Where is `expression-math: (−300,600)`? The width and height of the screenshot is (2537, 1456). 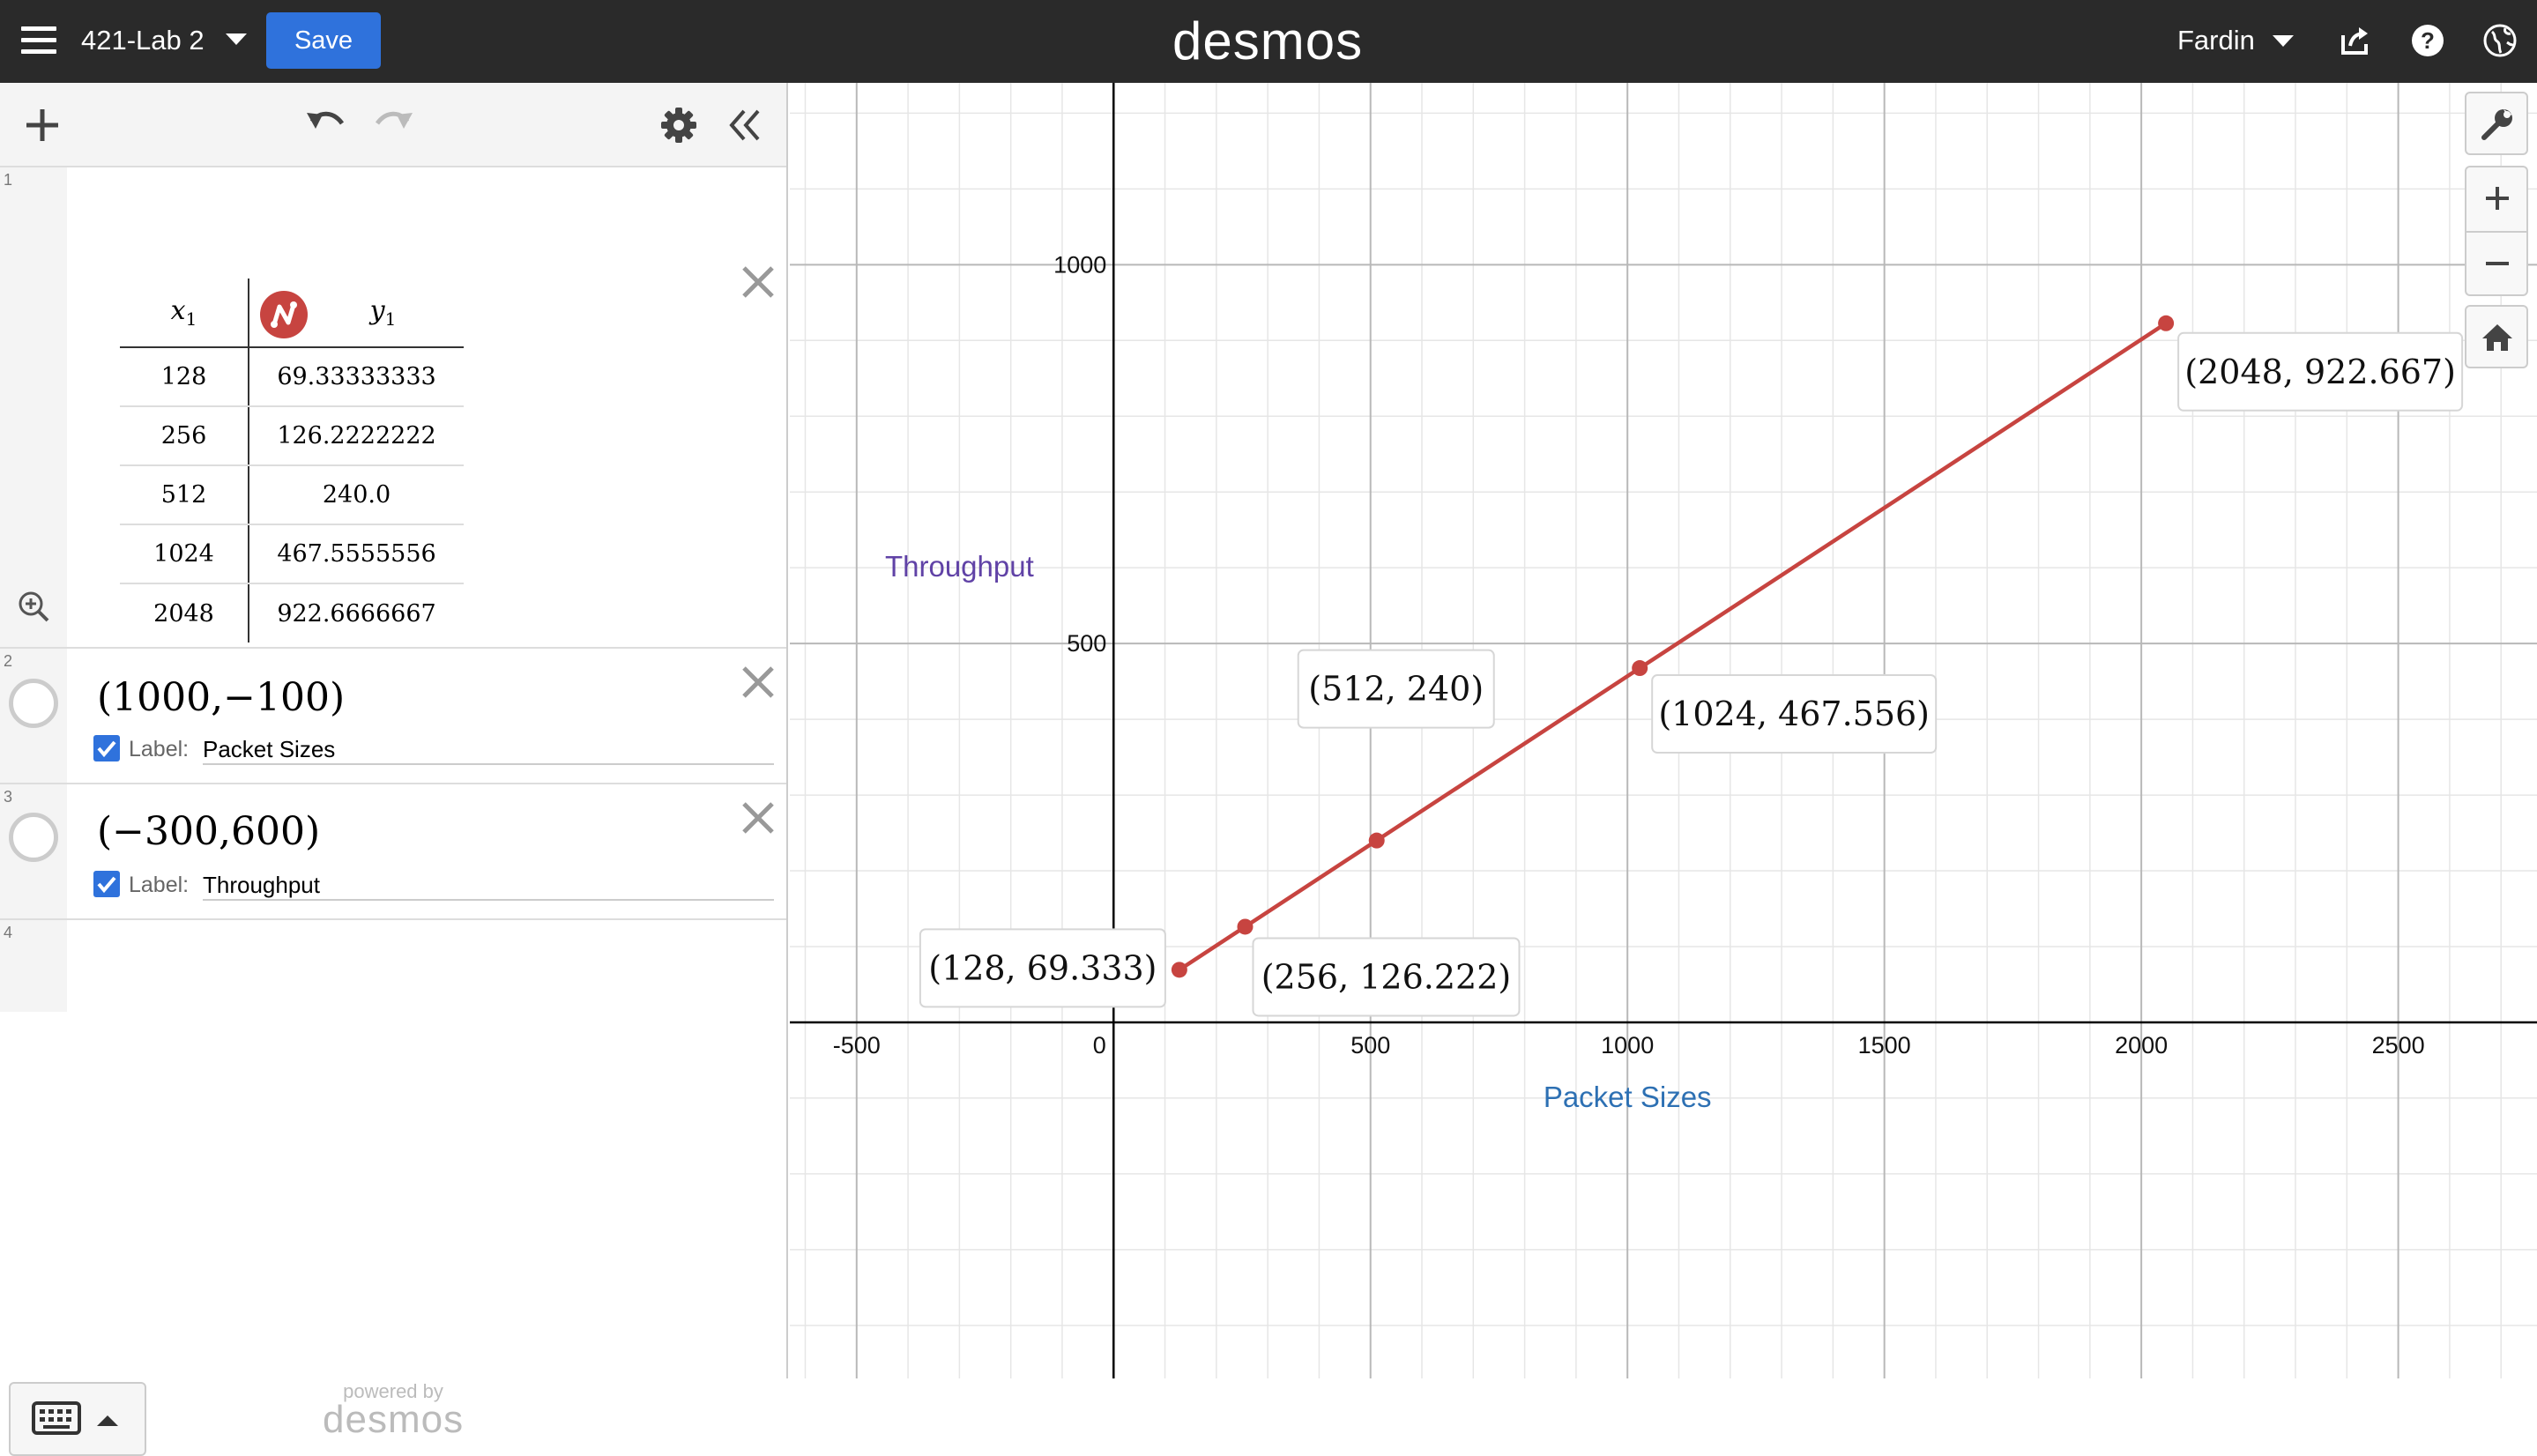 expression-math: (−300,600) is located at coordinates (209, 831).